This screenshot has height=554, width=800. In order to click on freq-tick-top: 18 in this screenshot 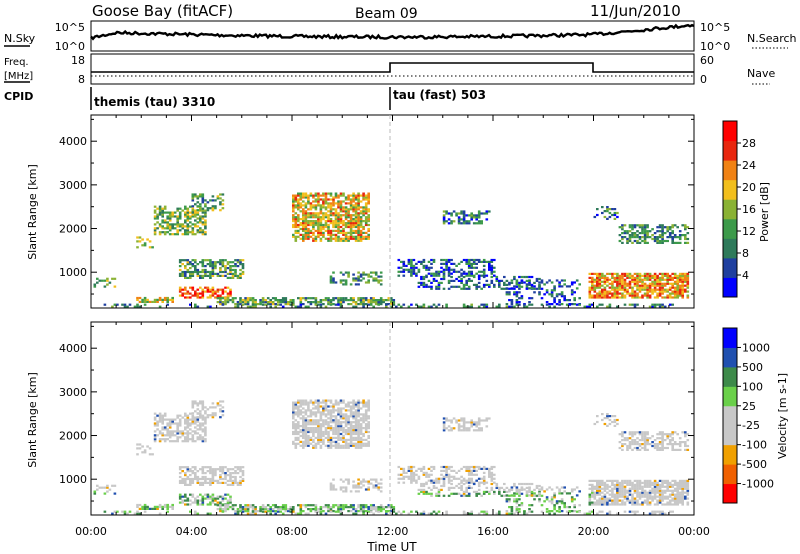, I will do `click(78, 60)`.